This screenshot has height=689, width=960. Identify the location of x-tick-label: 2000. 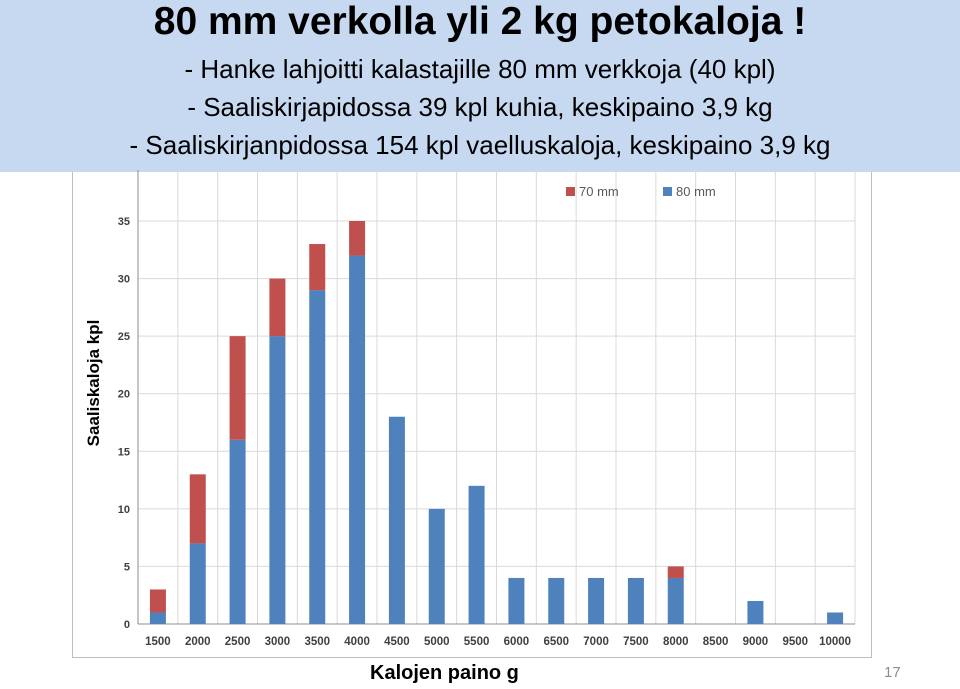
(198, 642).